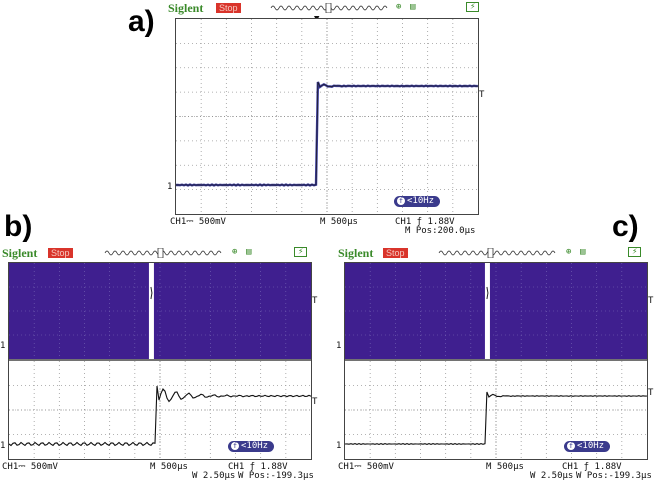 This screenshot has height=481, width=656. What do you see at coordinates (327, 133) in the screenshot?
I see `waveform-trace-outline` at bounding box center [327, 133].